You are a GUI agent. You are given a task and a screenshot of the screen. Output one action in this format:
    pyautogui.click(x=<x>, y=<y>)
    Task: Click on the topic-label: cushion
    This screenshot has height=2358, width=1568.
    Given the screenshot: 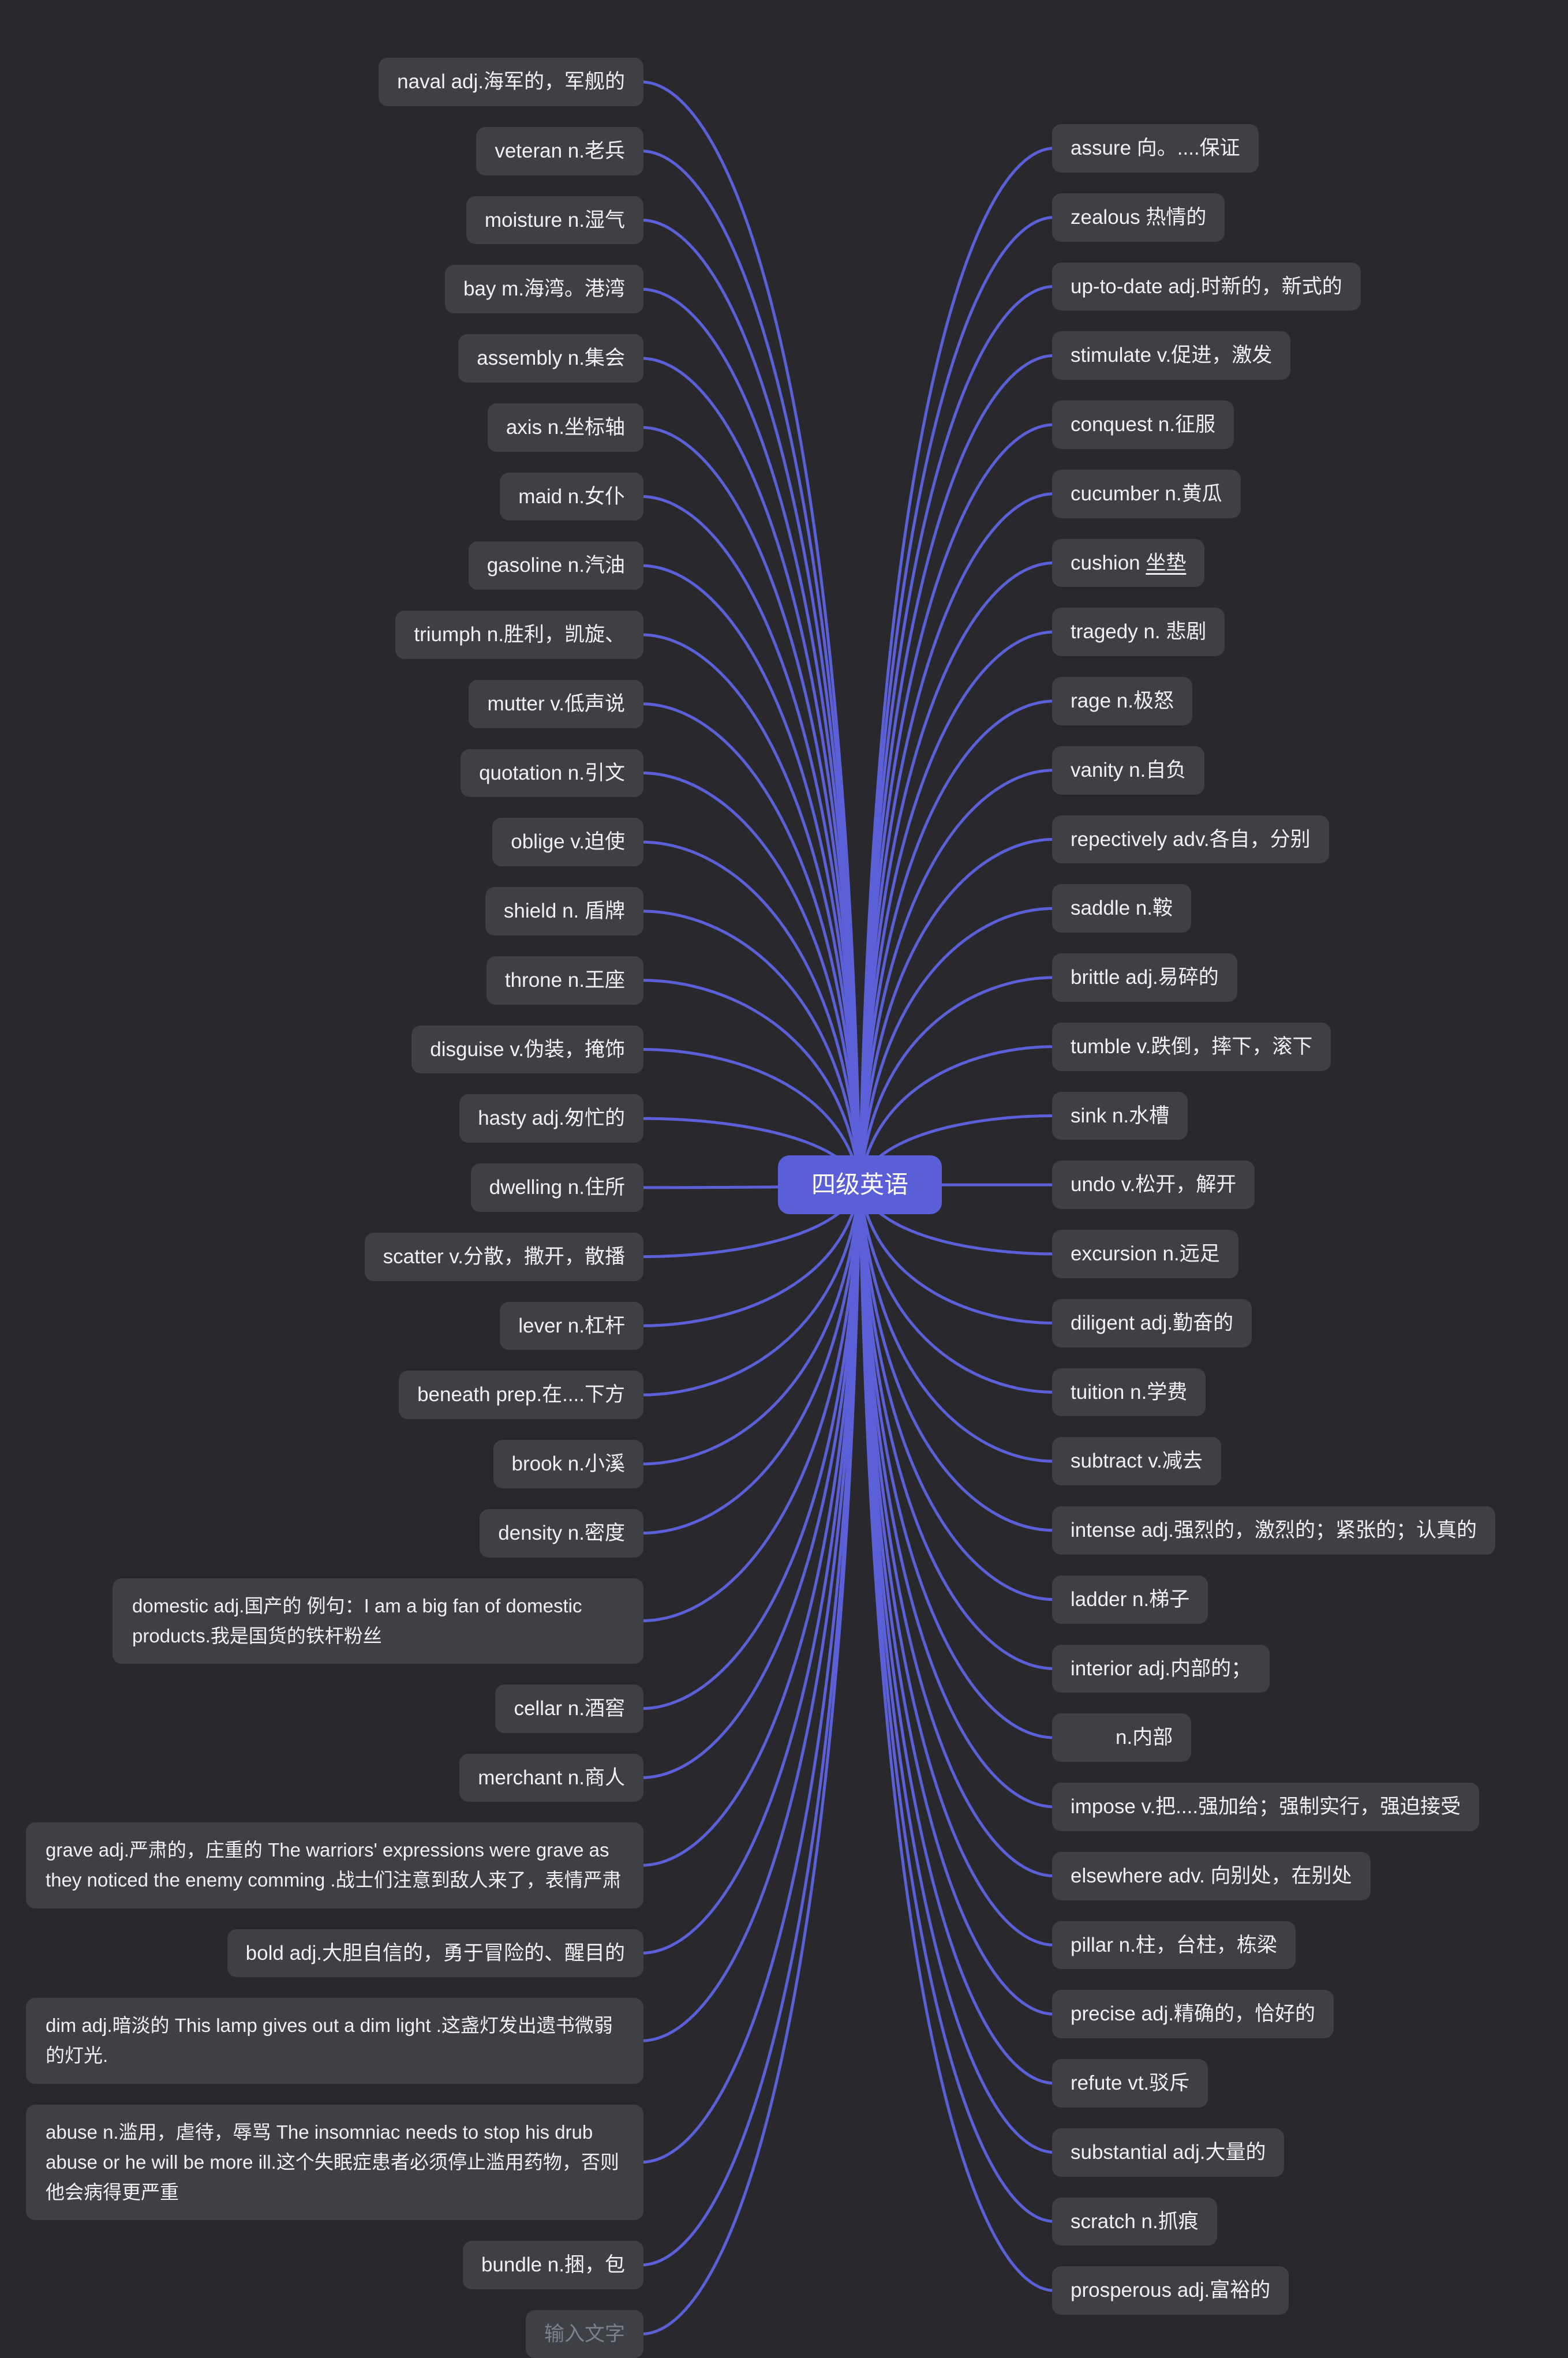 What is the action you would take?
    pyautogui.click(x=1108, y=563)
    